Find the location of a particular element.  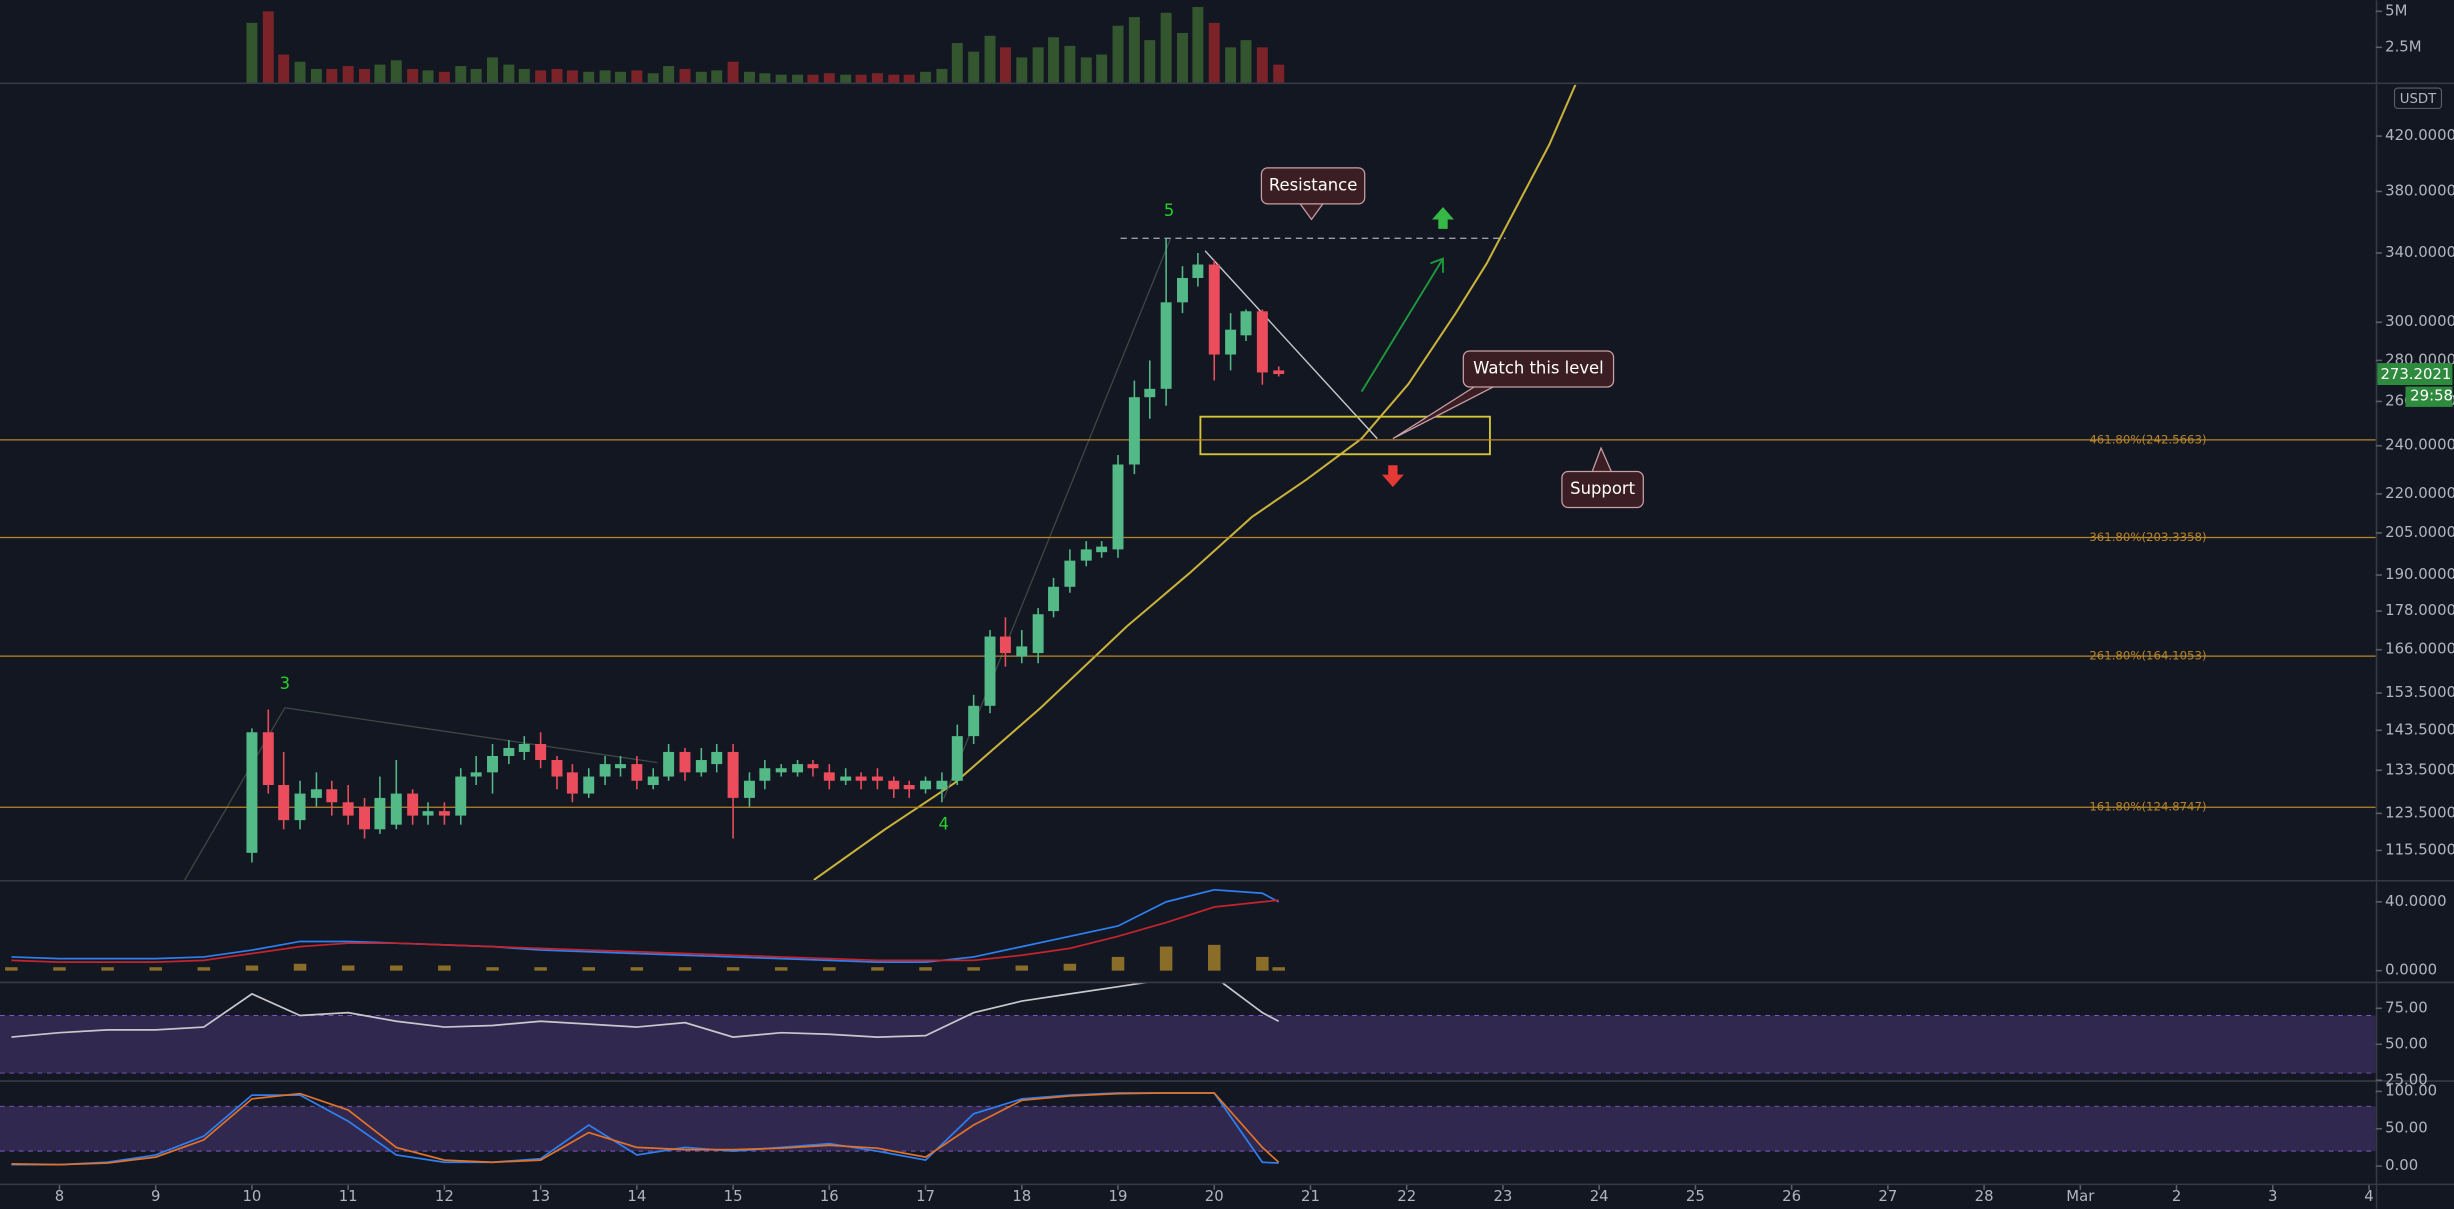

x-tick-label: 8 is located at coordinates (59, 1196).